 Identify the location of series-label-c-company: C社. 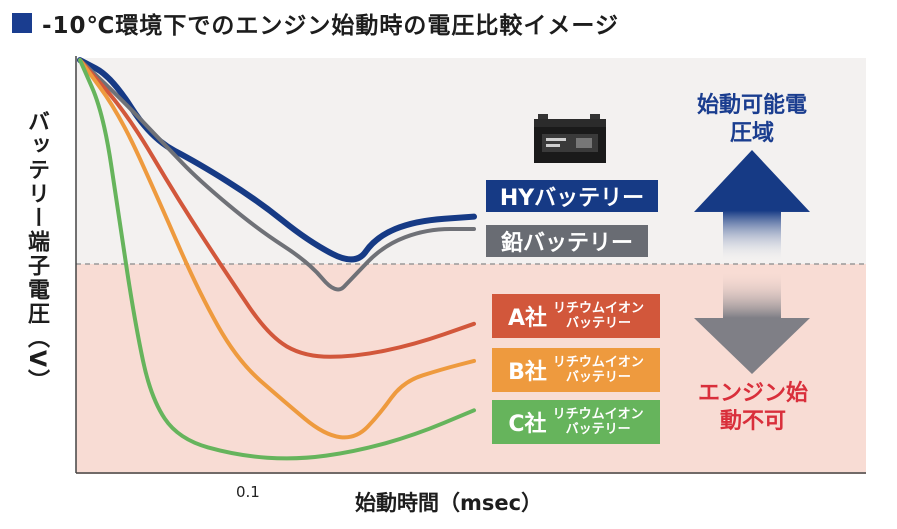
(527, 424).